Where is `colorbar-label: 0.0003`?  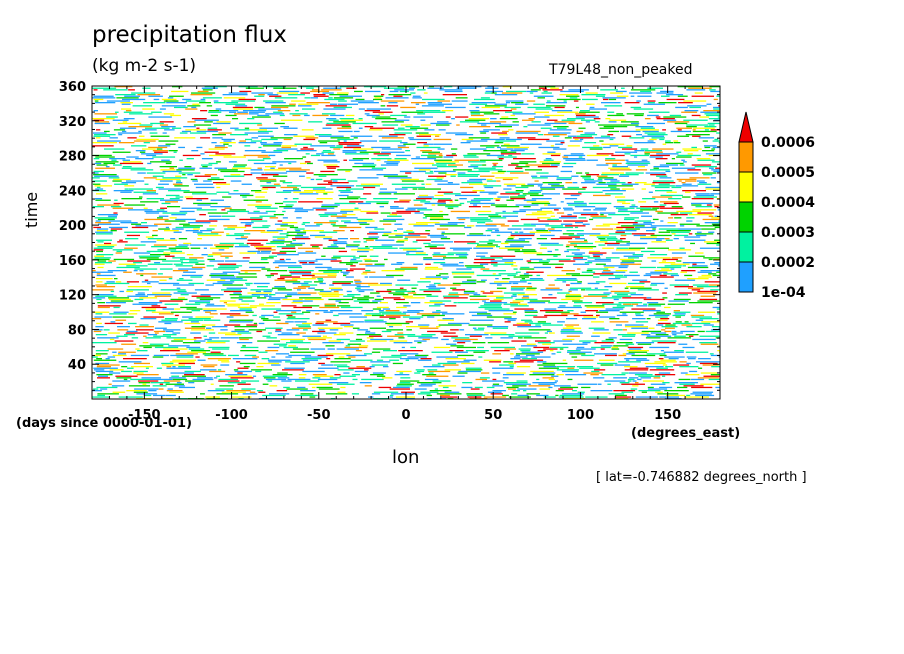
colorbar-label: 0.0003 is located at coordinates (788, 233).